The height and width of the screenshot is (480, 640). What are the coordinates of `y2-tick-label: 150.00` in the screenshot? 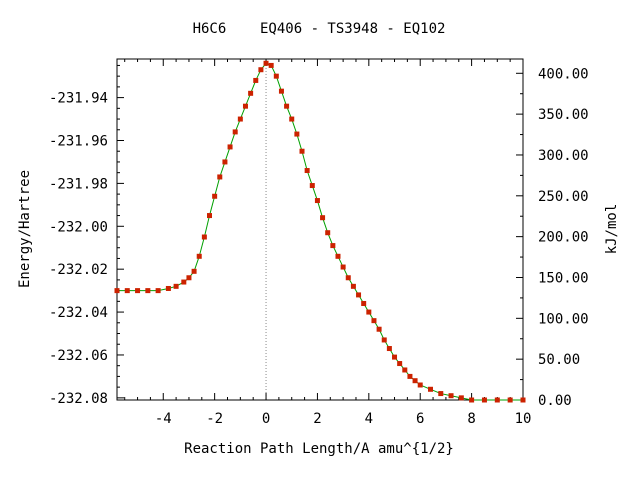 It's located at (563, 278).